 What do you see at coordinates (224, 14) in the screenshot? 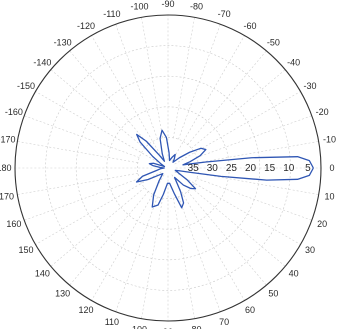
I see `angle-tick-label: -70` at bounding box center [224, 14].